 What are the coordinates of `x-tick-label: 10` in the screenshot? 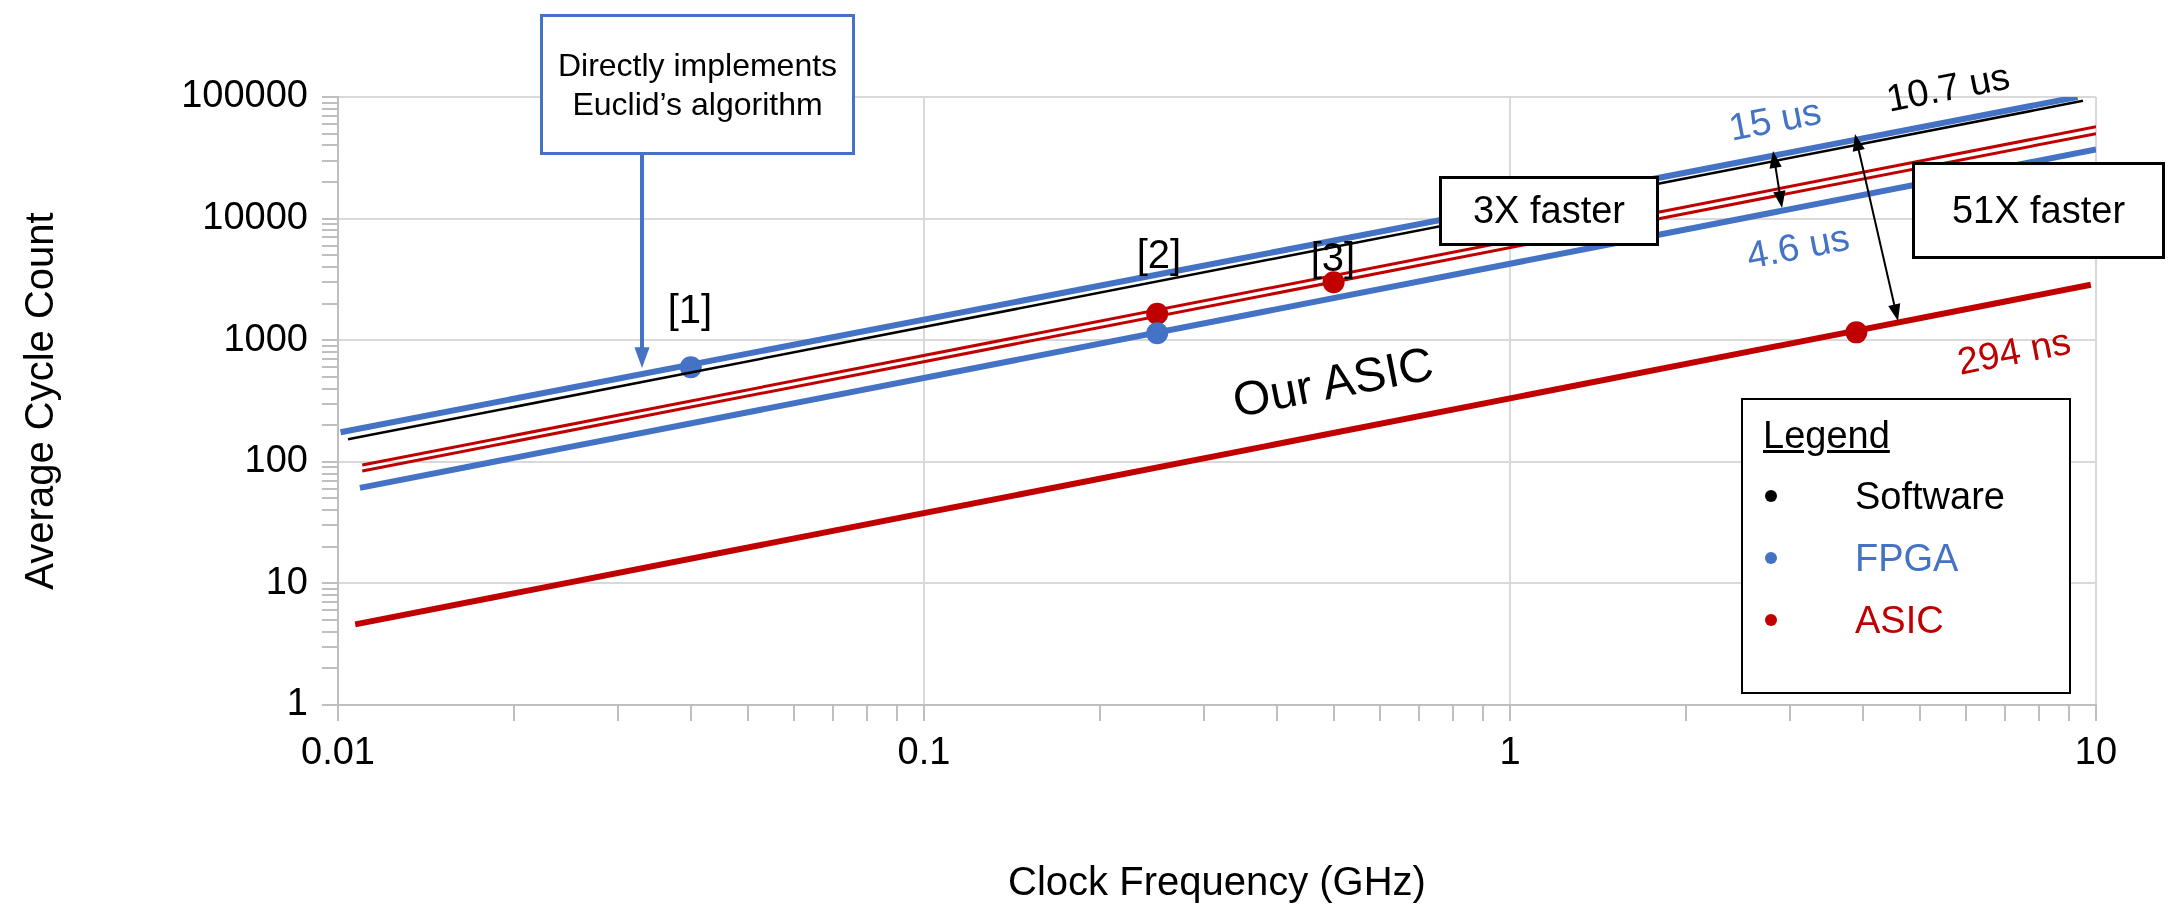 It's located at (2096, 751).